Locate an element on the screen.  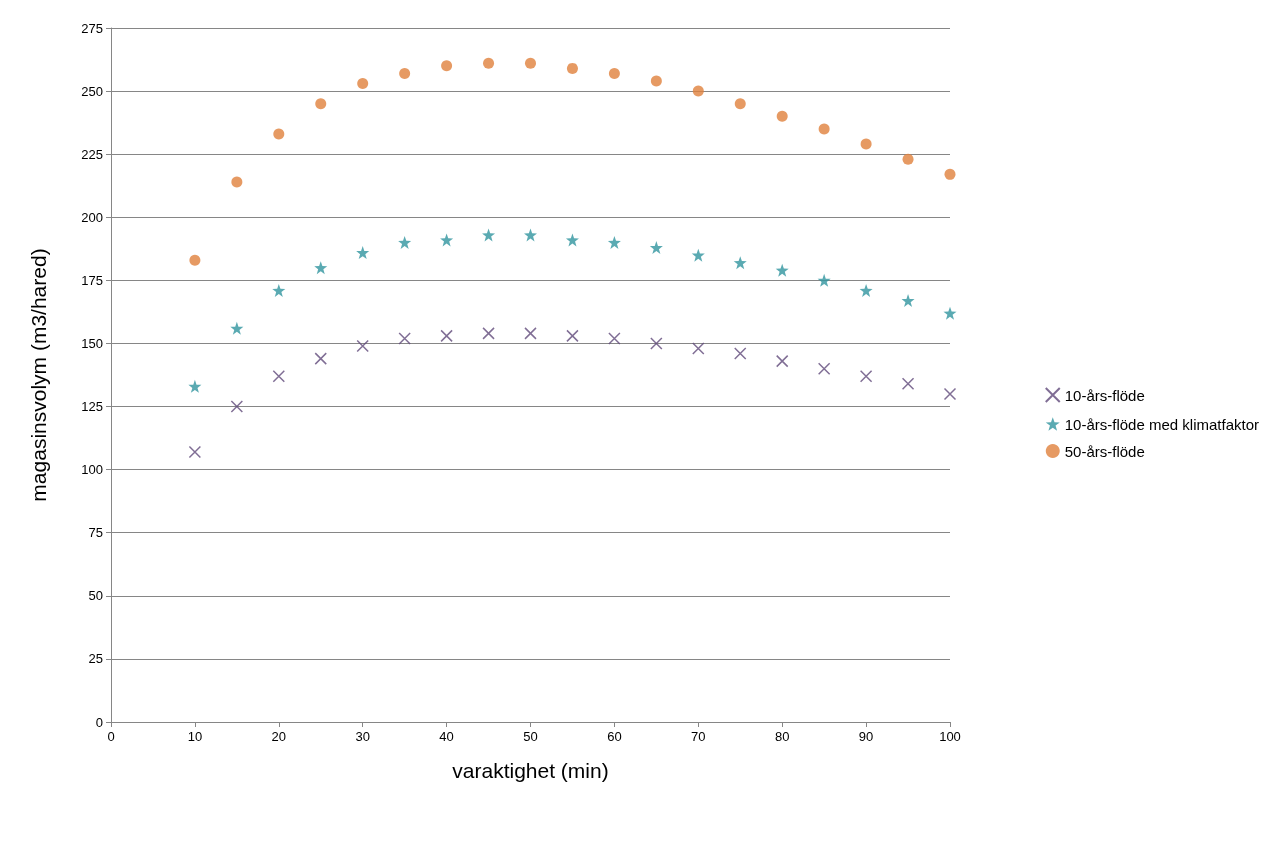
x-tick-label: 10 is located at coordinates (195, 736).